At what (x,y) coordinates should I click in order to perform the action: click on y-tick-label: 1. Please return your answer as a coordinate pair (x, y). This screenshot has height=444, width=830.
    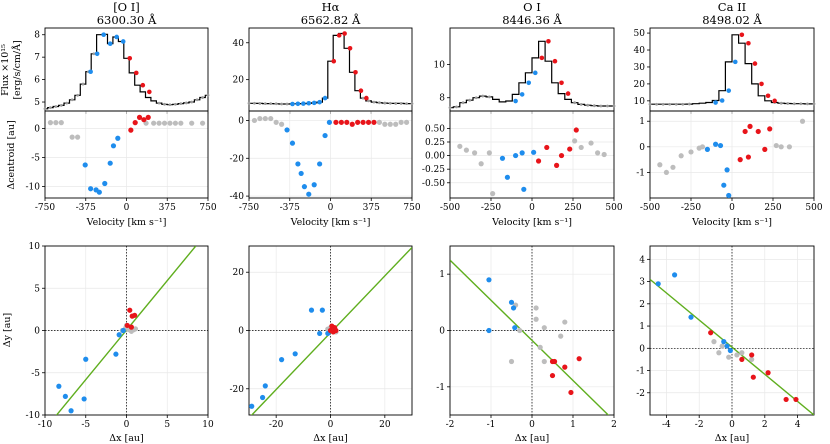
    Looking at the image, I should click on (642, 327).